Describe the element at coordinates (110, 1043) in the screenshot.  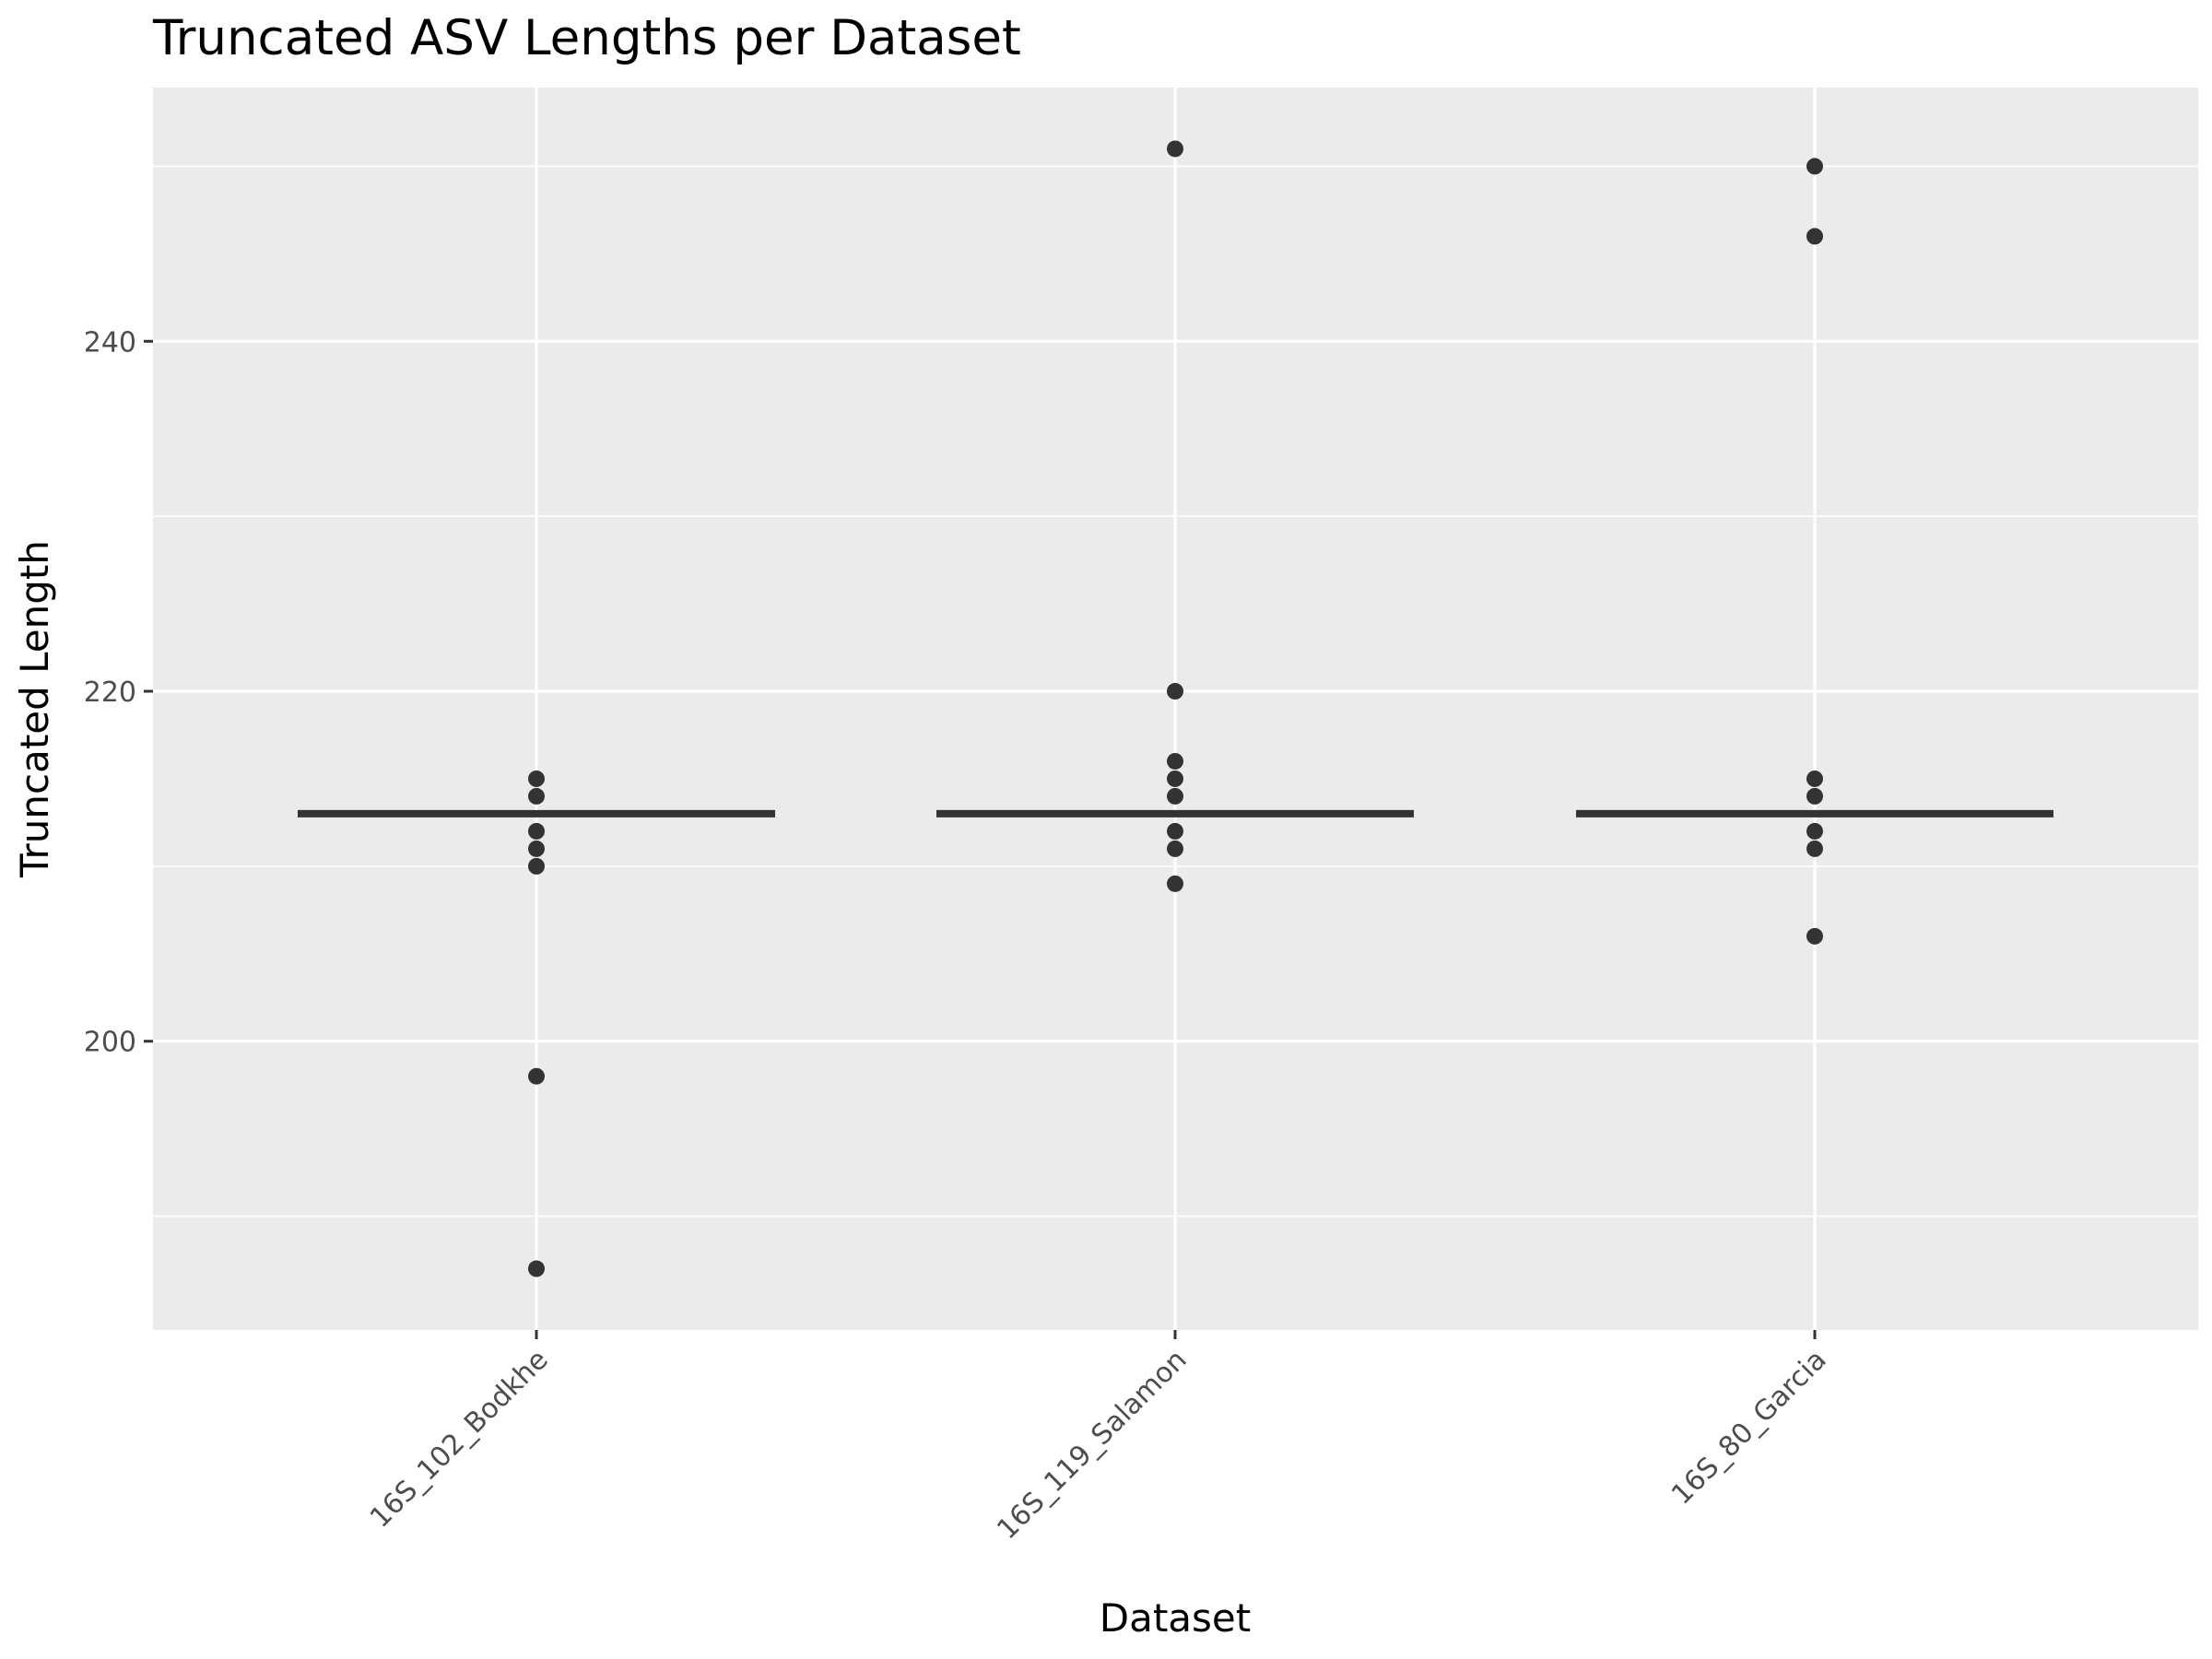
I see `y-tick-label: 200` at that location.